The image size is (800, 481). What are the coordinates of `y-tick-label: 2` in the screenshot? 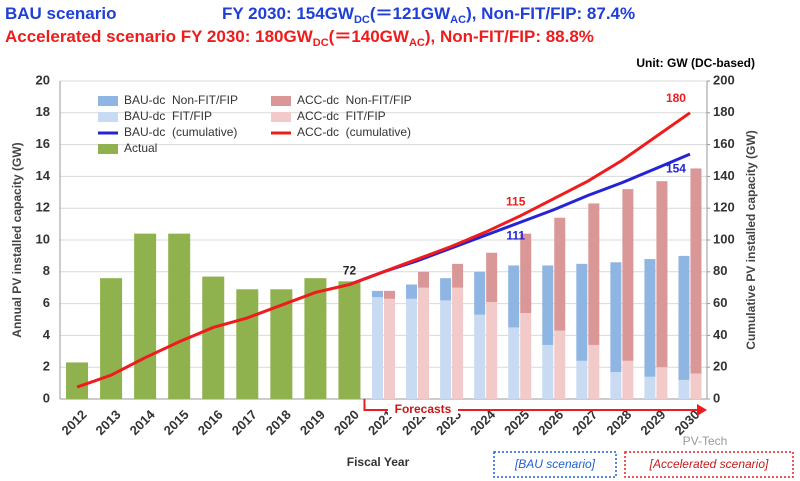 It's located at (46, 366).